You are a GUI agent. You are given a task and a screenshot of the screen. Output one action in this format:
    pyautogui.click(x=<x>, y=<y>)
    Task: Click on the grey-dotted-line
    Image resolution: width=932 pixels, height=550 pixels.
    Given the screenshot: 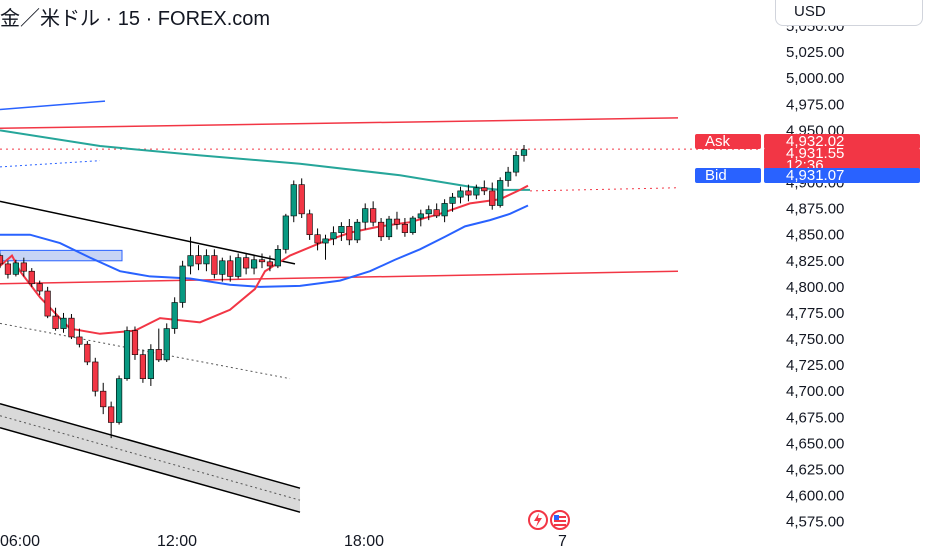 What is the action you would take?
    pyautogui.click(x=145, y=351)
    